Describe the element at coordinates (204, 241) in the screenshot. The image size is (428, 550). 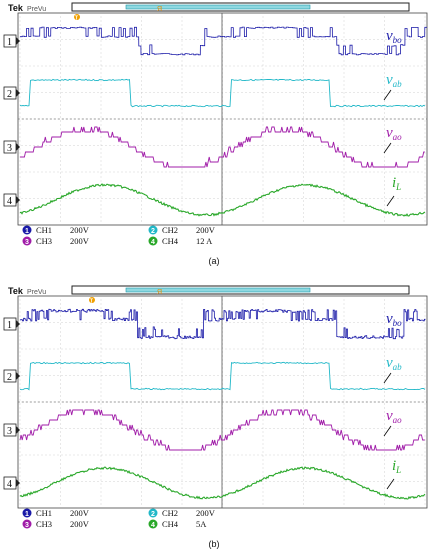
I see `legend-scale-ch4: 12 A` at that location.